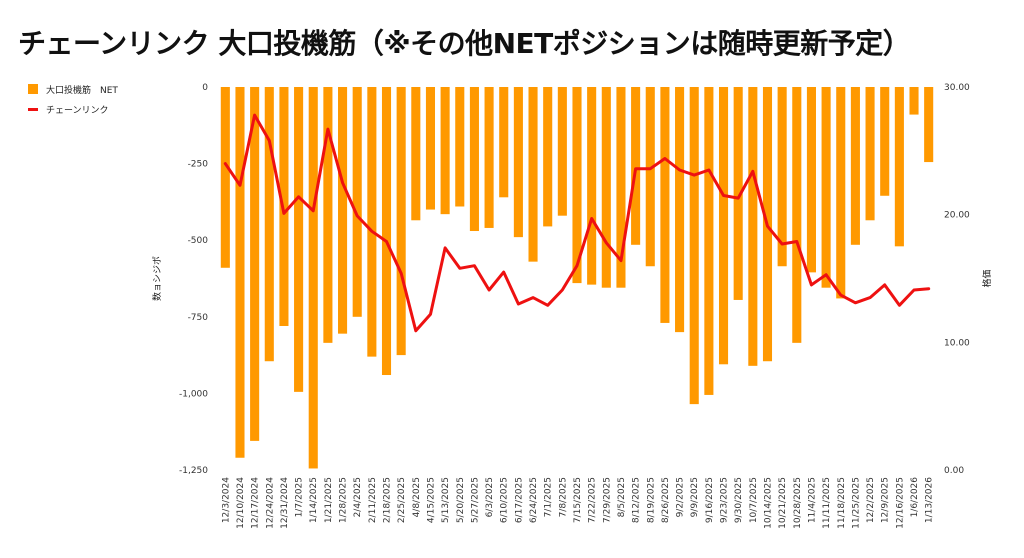  What do you see at coordinates (329, 500) in the screenshot?
I see `x-tick-label: 1/21/2025` at bounding box center [329, 500].